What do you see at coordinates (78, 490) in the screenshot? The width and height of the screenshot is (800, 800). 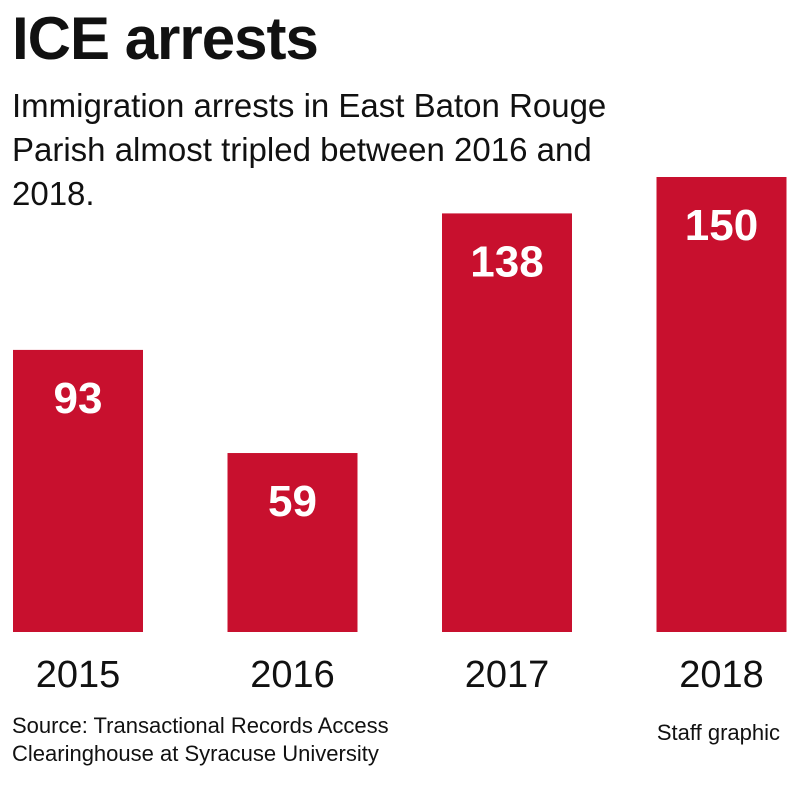 I see `bar-2015` at bounding box center [78, 490].